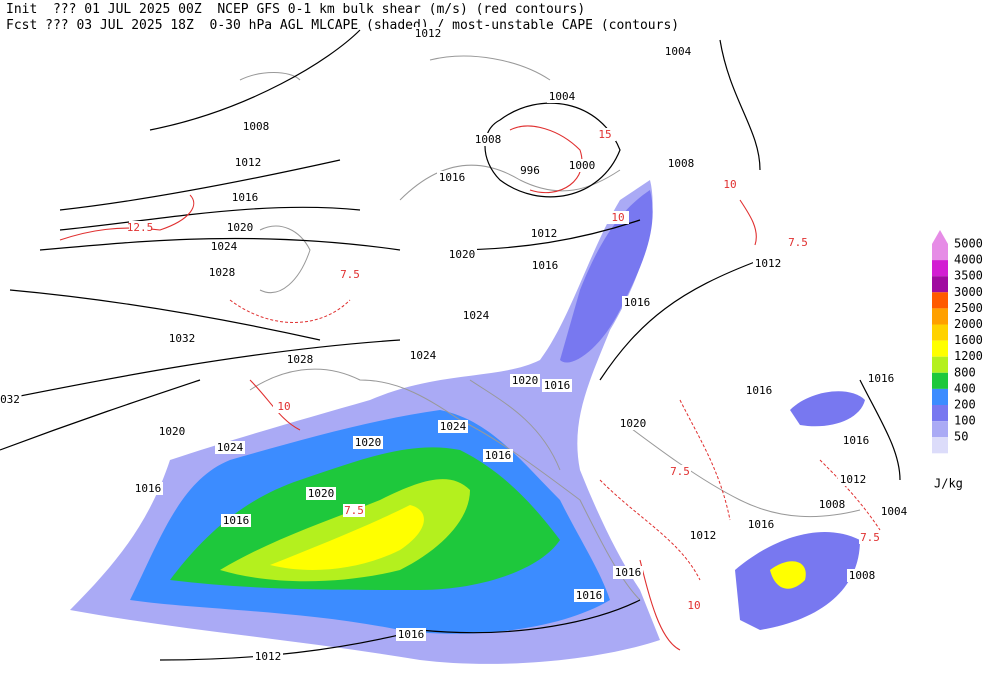 The width and height of the screenshot is (1000, 680). Describe the element at coordinates (140, 227) in the screenshot. I see `shear-label: 12.5` at that location.